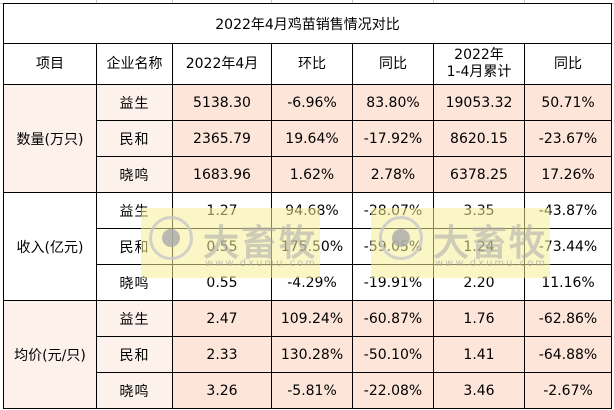 The image size is (614, 410). What do you see at coordinates (50, 246) in the screenshot?
I see `group-label-revenue: 收入(亿元)` at bounding box center [50, 246].